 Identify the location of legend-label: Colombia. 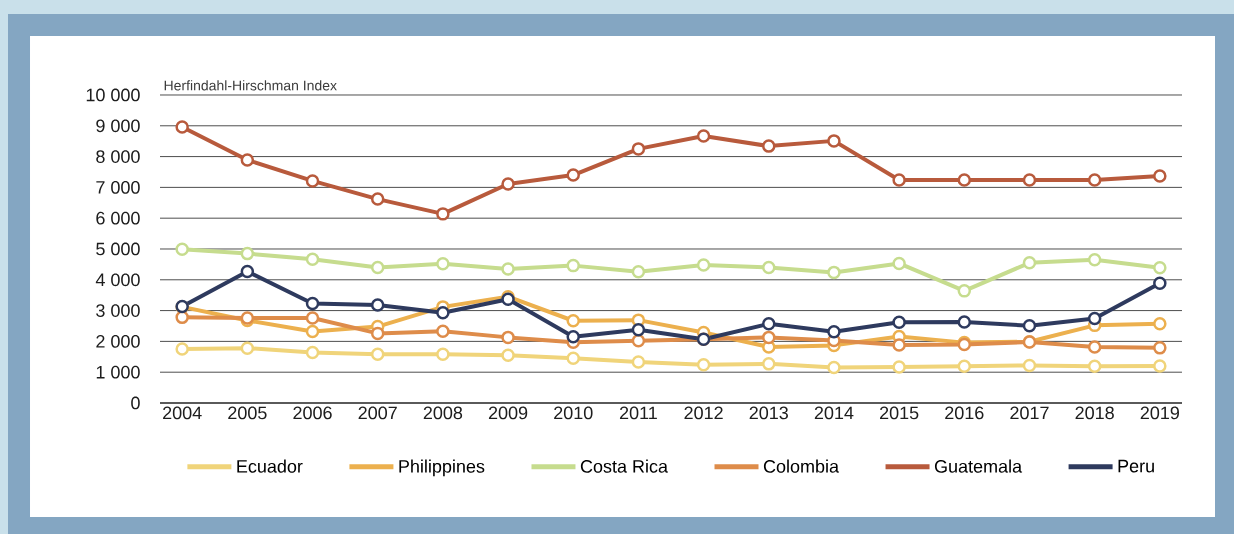
(801, 466).